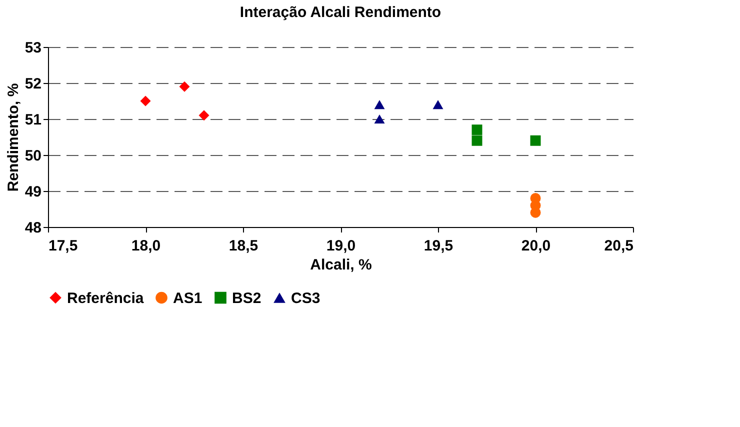  I want to click on y-tick-label: 48, so click(33, 228).